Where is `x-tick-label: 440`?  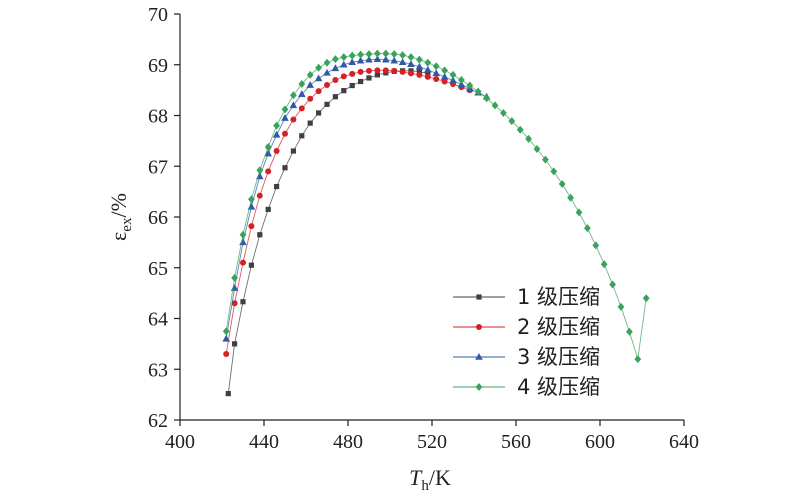
x-tick-label: 440 is located at coordinates (264, 442).